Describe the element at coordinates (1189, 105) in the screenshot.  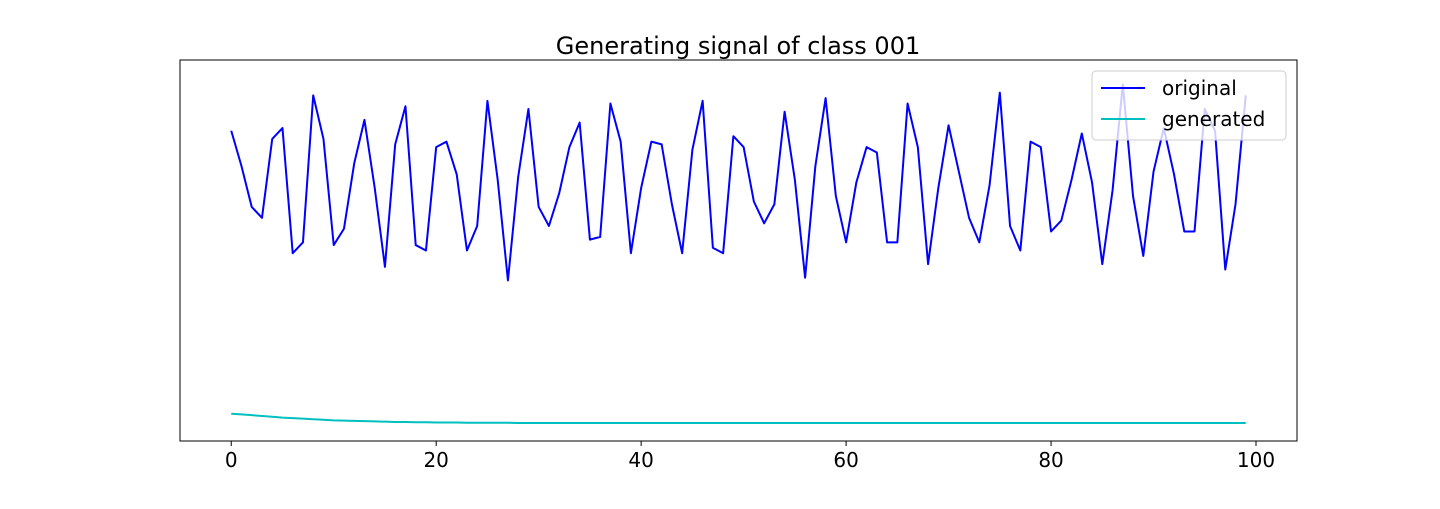
I see `legend: original generated` at that location.